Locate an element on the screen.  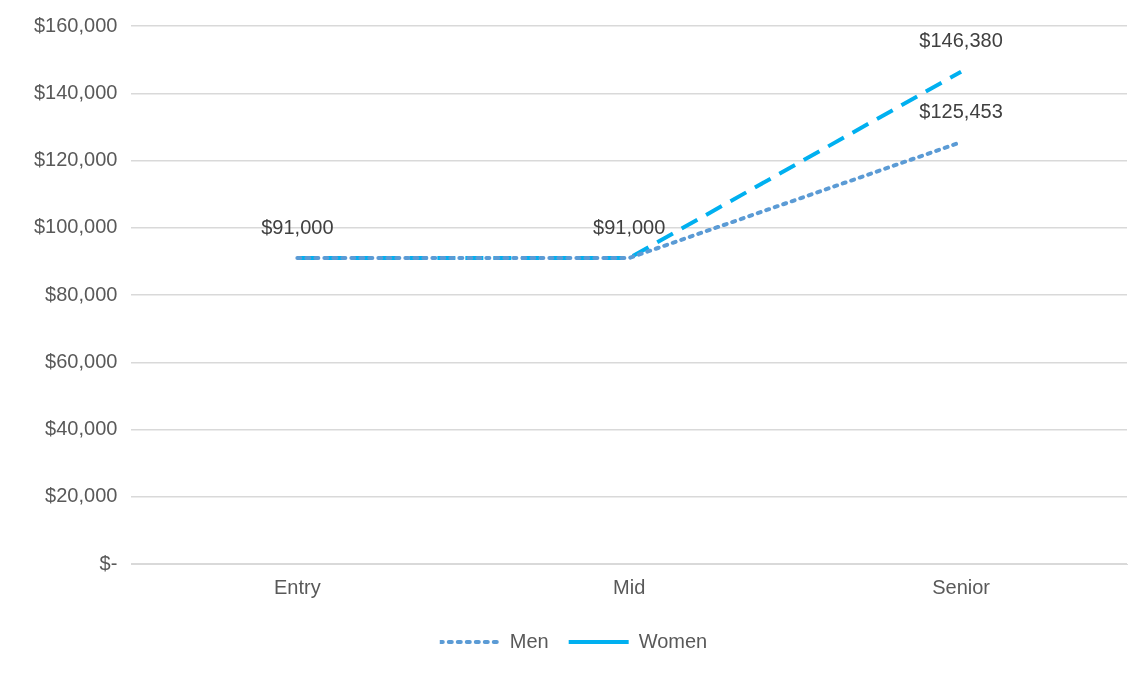
y-tick-label: $- is located at coordinates (108, 562).